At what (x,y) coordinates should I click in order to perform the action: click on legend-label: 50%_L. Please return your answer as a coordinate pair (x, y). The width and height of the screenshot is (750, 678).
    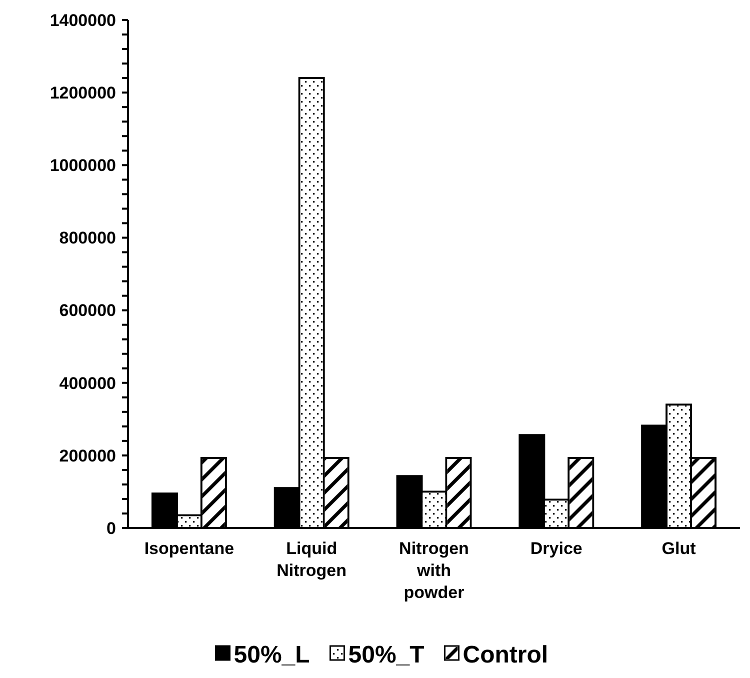
    Looking at the image, I should click on (272, 654).